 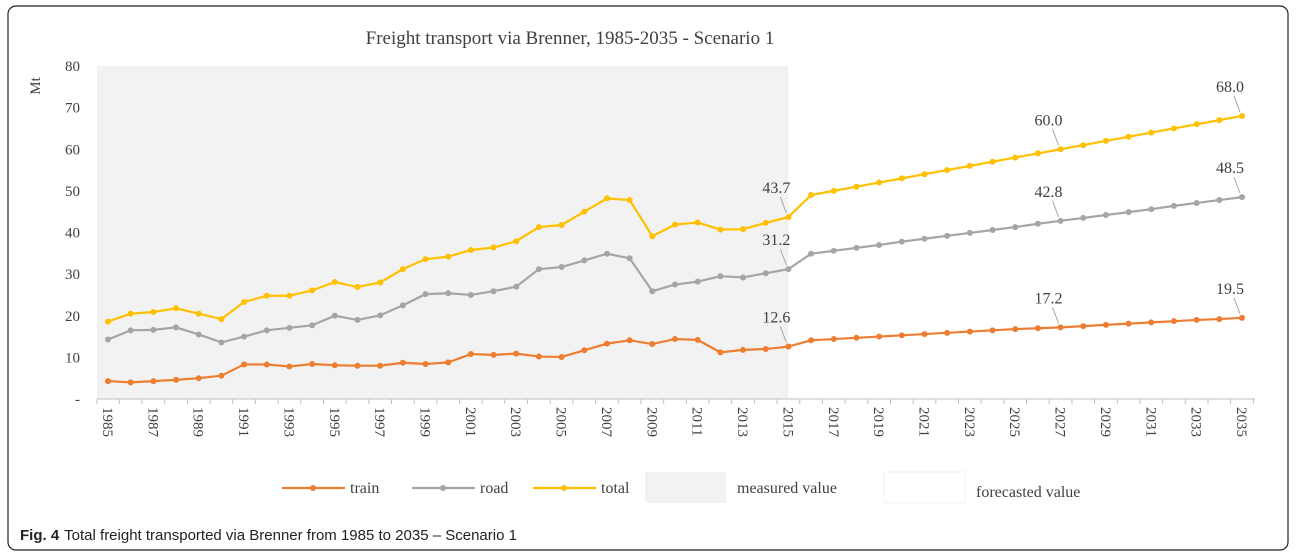 I want to click on x-tick-label: 2001, so click(x=470, y=422).